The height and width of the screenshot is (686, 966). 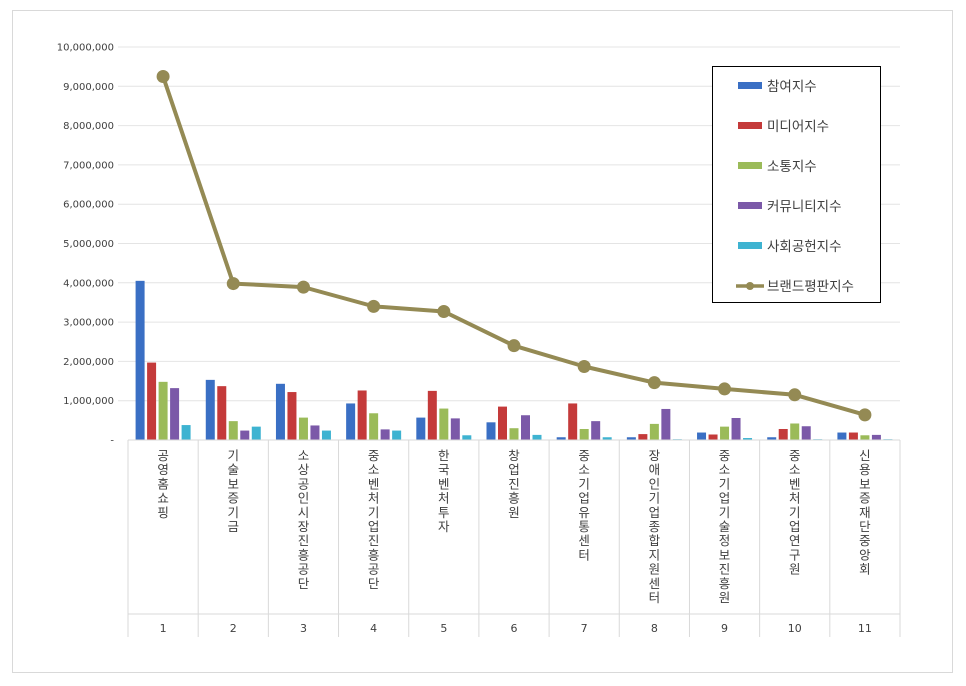 I want to click on category-number-label: 10, so click(x=795, y=628).